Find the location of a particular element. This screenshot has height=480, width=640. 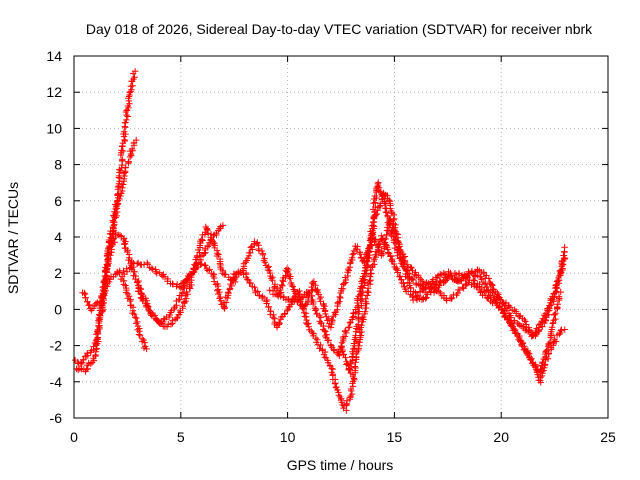

y-tick-label: 12 is located at coordinates (54, 92).